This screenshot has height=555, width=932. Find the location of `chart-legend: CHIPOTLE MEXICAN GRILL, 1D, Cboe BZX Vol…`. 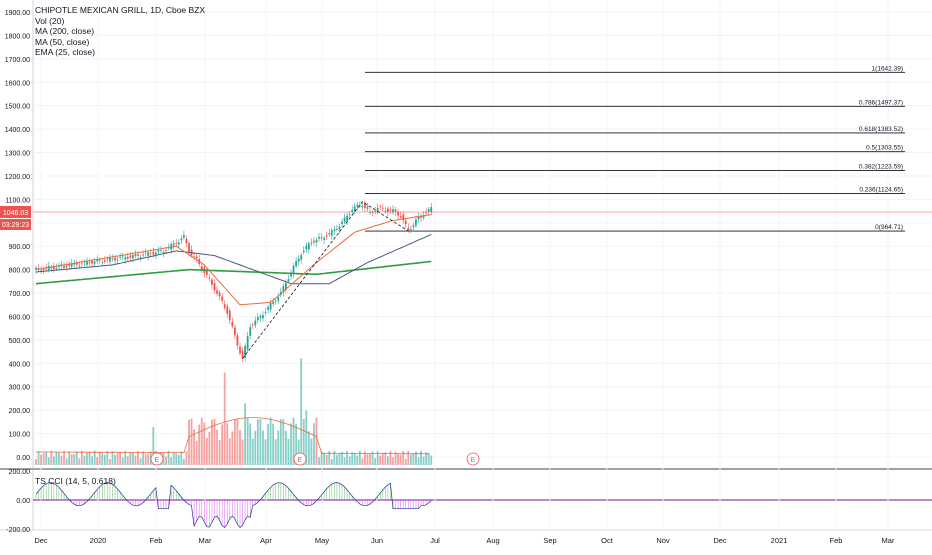

chart-legend: CHIPOTLE MEXICAN GRILL, 1D, Cboe BZX Vol… is located at coordinates (120, 31).